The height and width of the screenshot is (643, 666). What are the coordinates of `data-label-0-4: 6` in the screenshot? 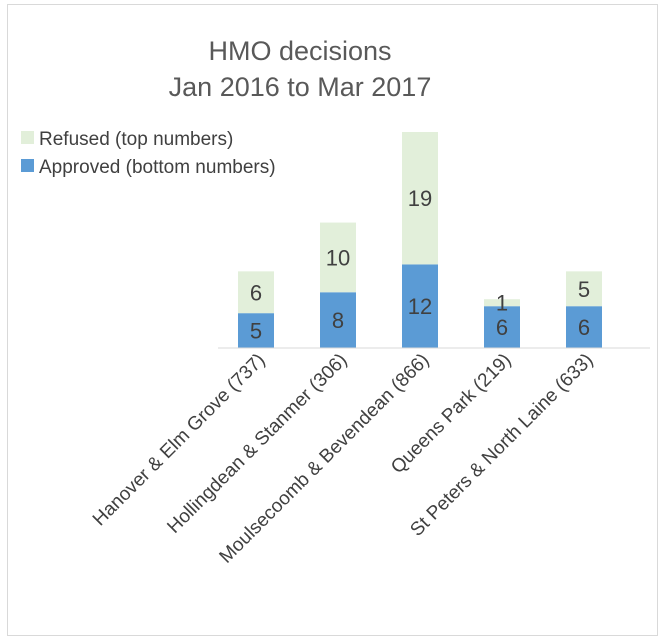 It's located at (584, 327).